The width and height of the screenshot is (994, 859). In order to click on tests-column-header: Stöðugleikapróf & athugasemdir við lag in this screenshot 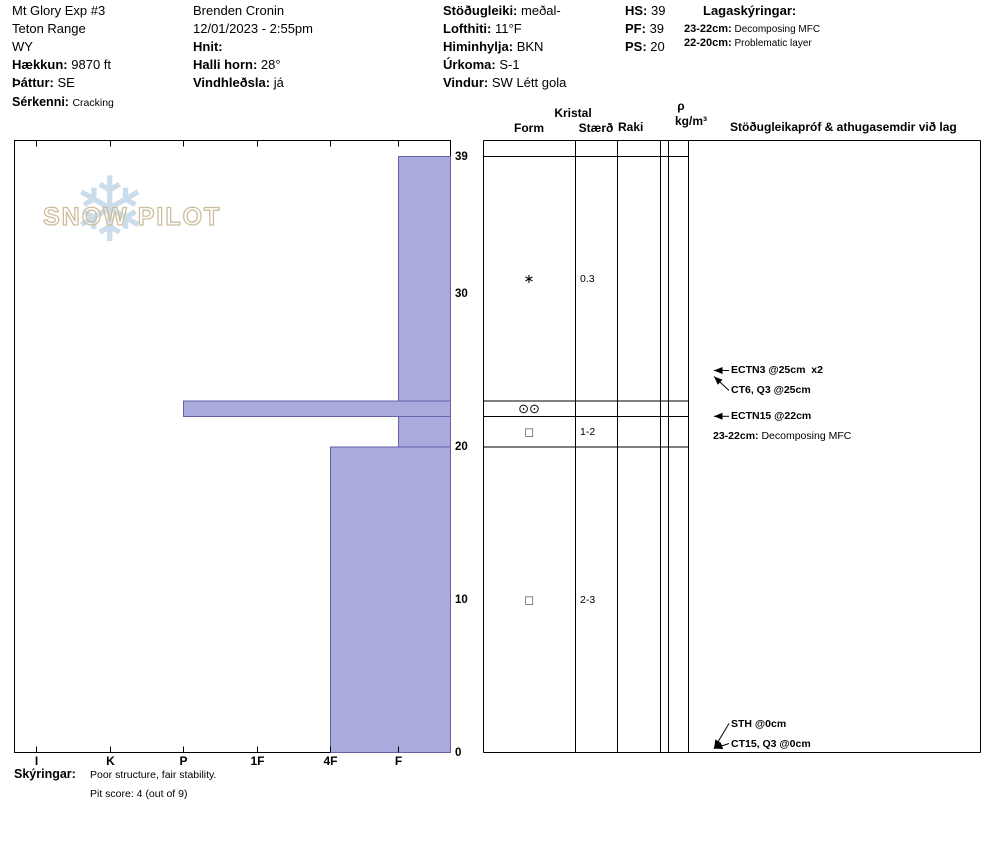, I will do `click(843, 127)`.